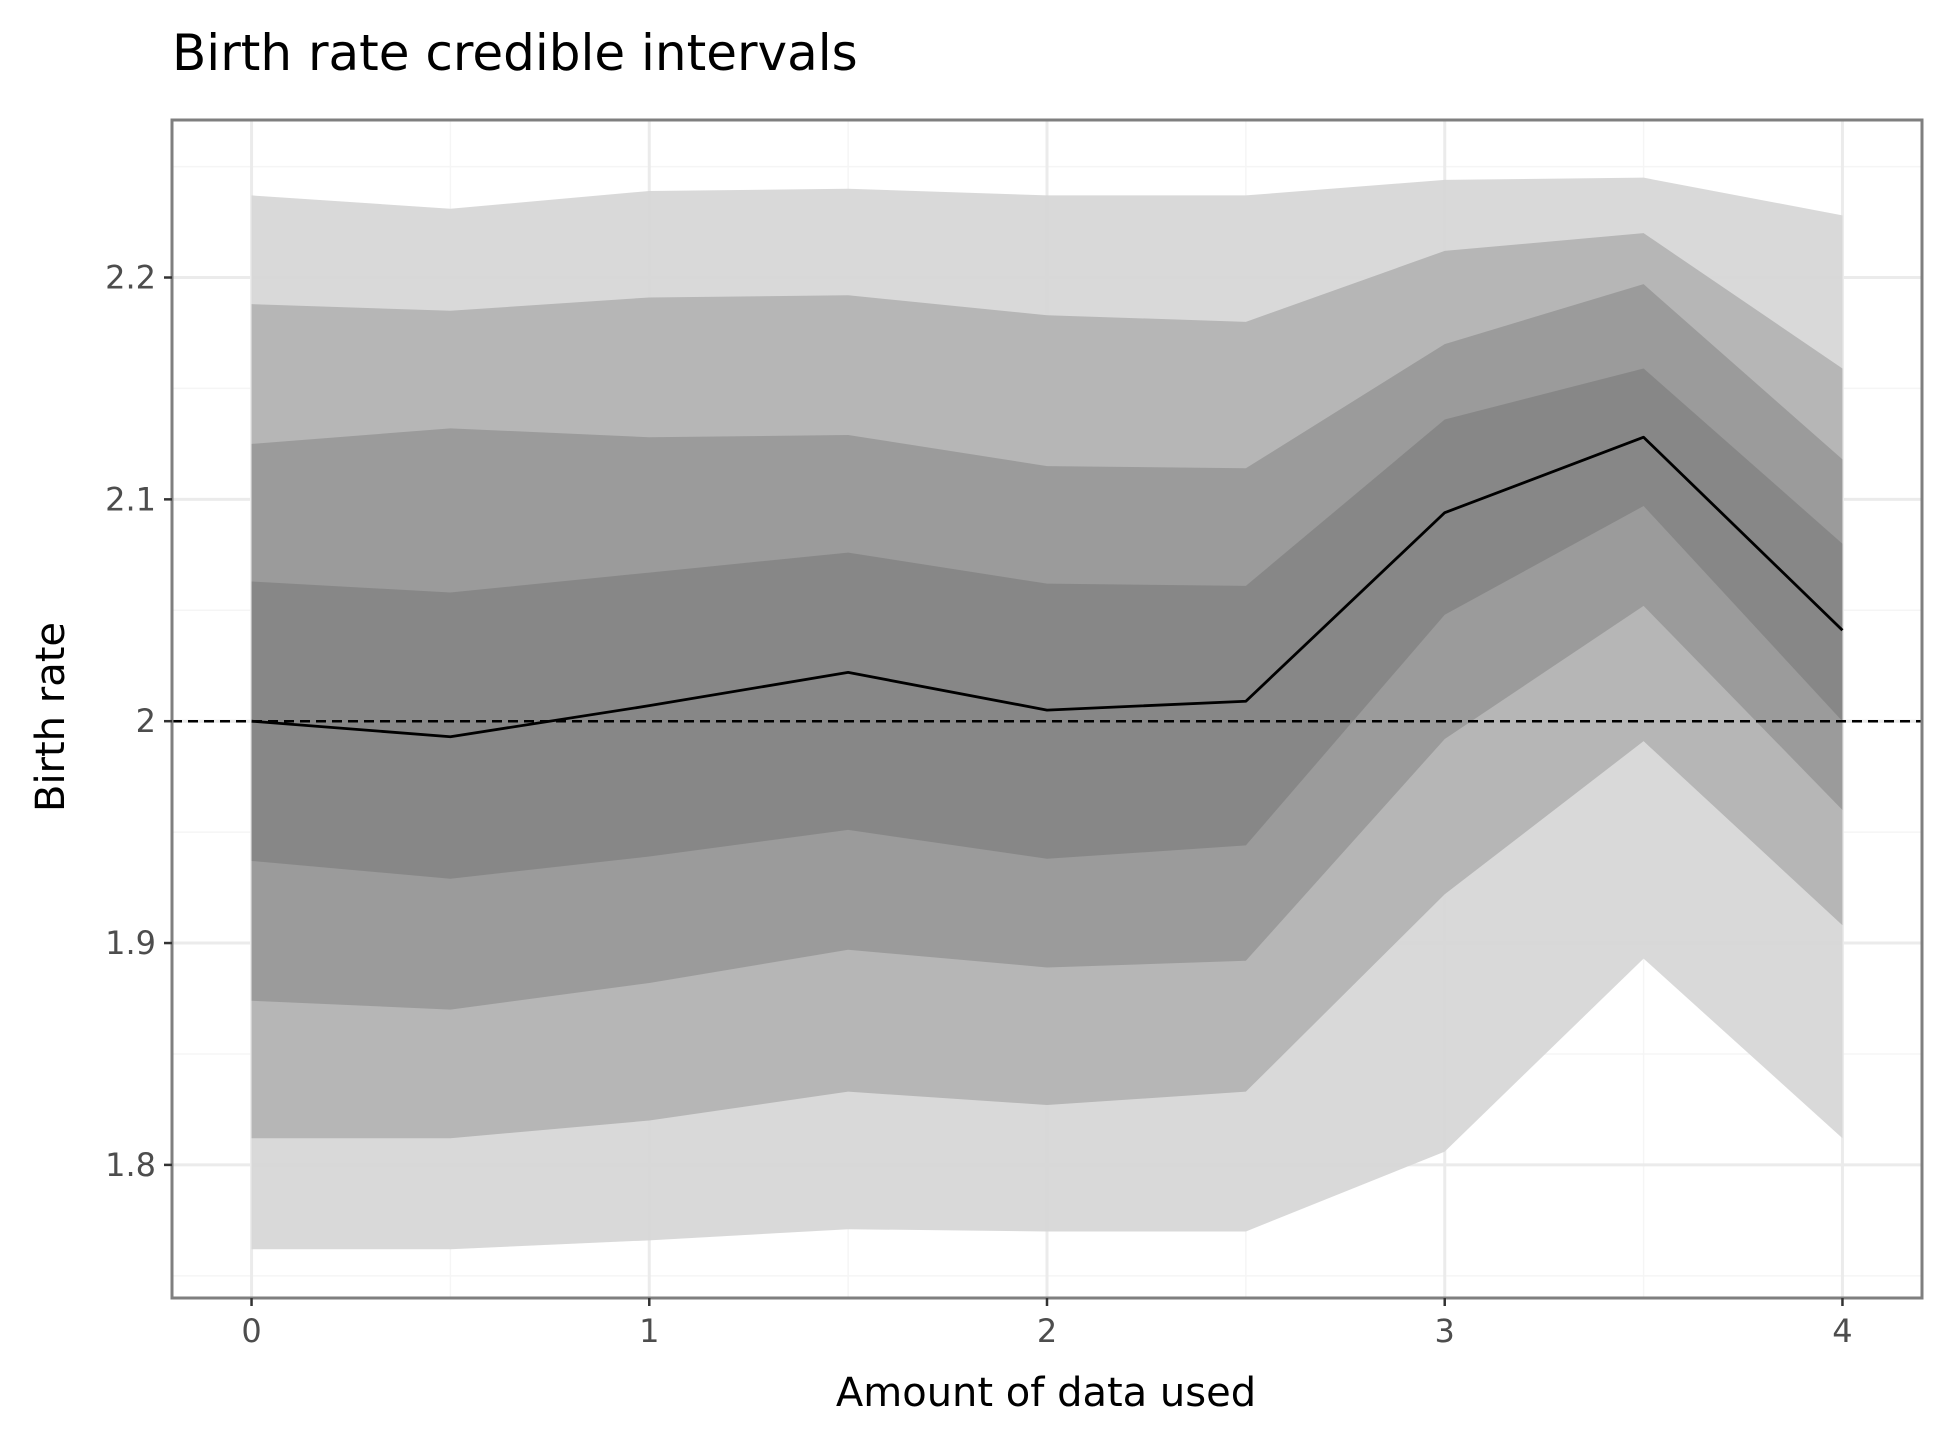  What do you see at coordinates (130, 1165) in the screenshot?
I see `y-tick-label: 1.8` at bounding box center [130, 1165].